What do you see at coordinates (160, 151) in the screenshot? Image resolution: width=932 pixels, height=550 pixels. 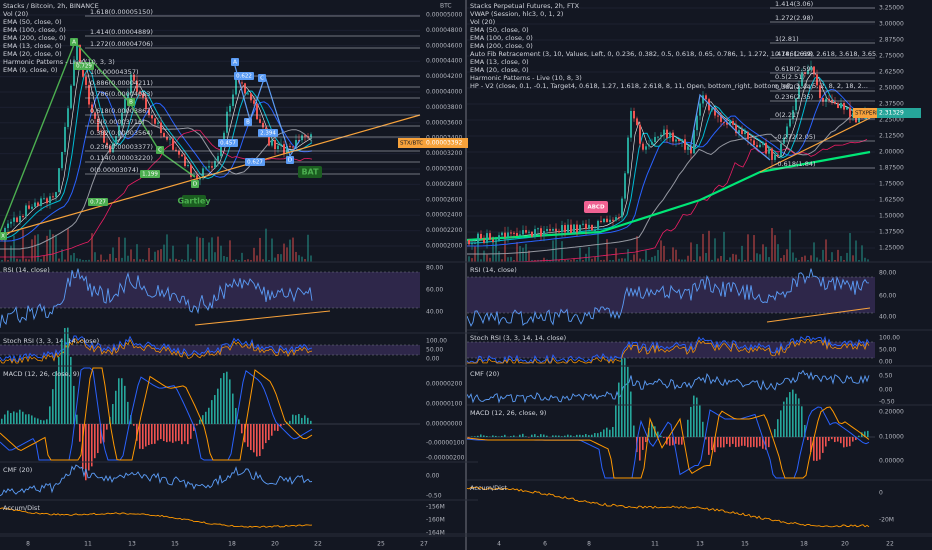 I see `point-label: C` at bounding box center [160, 151].